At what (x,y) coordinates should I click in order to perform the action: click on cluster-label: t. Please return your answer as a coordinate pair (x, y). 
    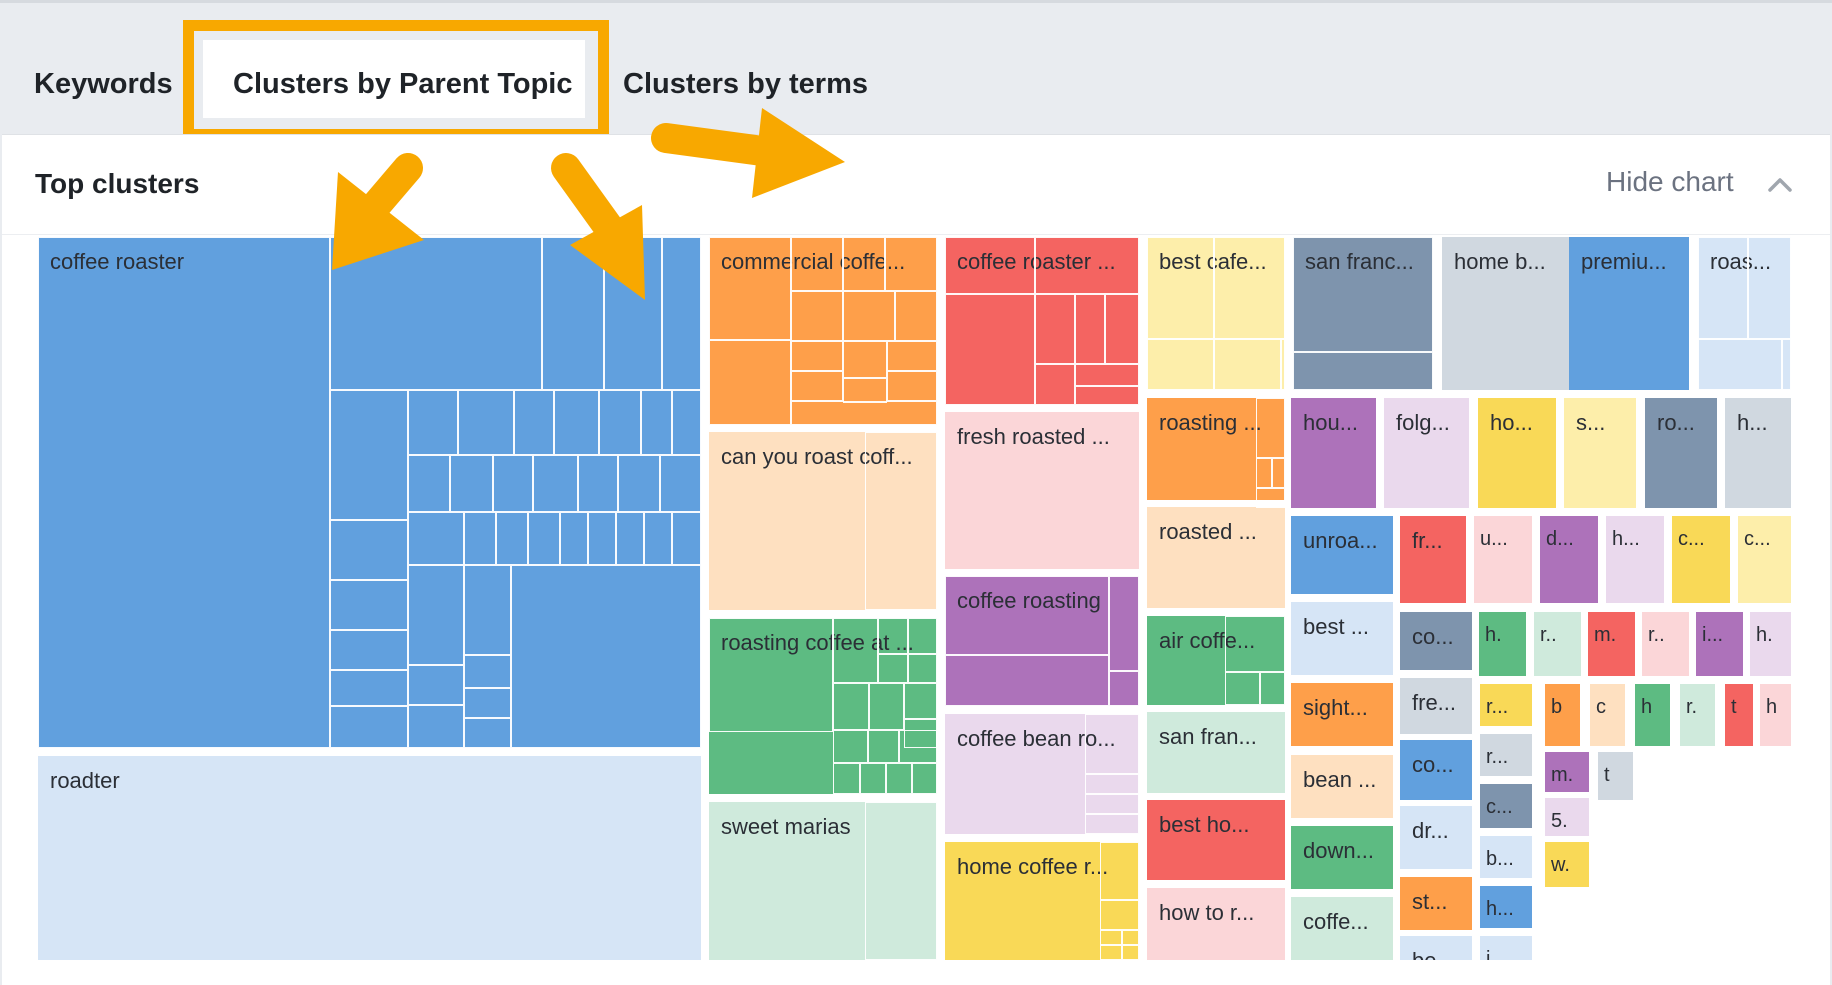
    Looking at the image, I should click on (1734, 707).